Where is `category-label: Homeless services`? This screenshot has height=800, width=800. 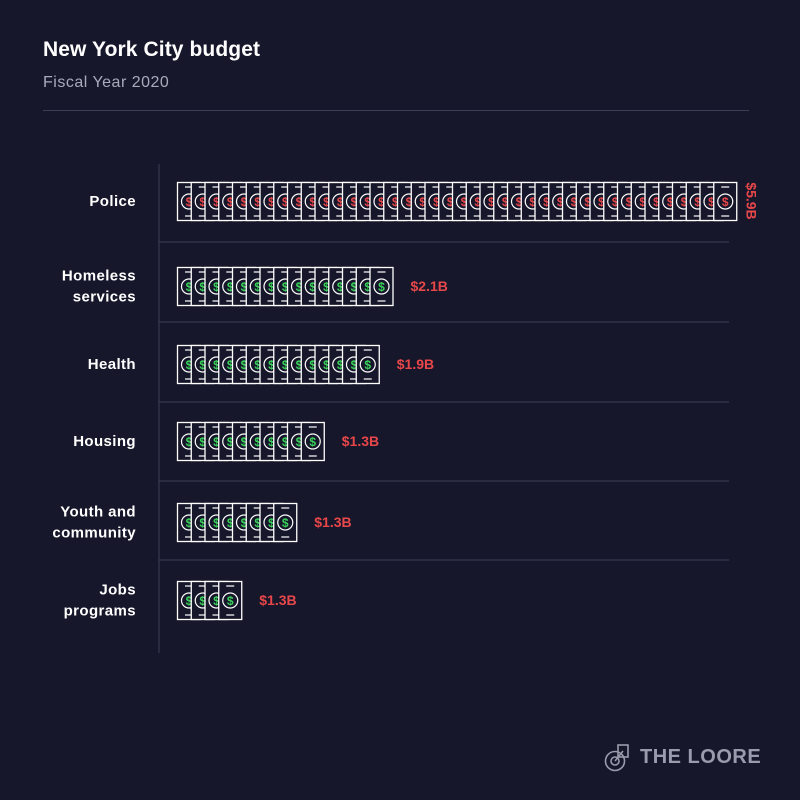
category-label: Homeless services is located at coordinates (99, 287).